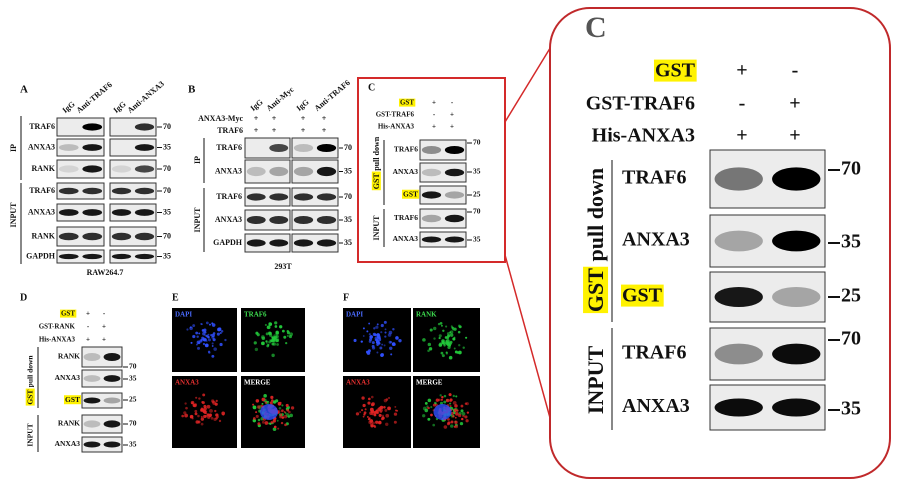 The width and height of the screenshot is (900, 488). I want to click on row-label: GST, so click(72, 399).